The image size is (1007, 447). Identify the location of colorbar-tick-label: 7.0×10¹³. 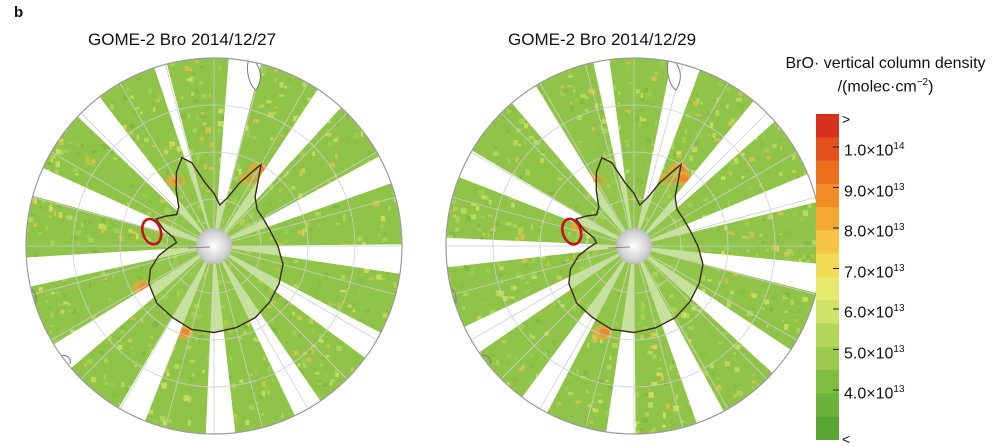
(874, 271).